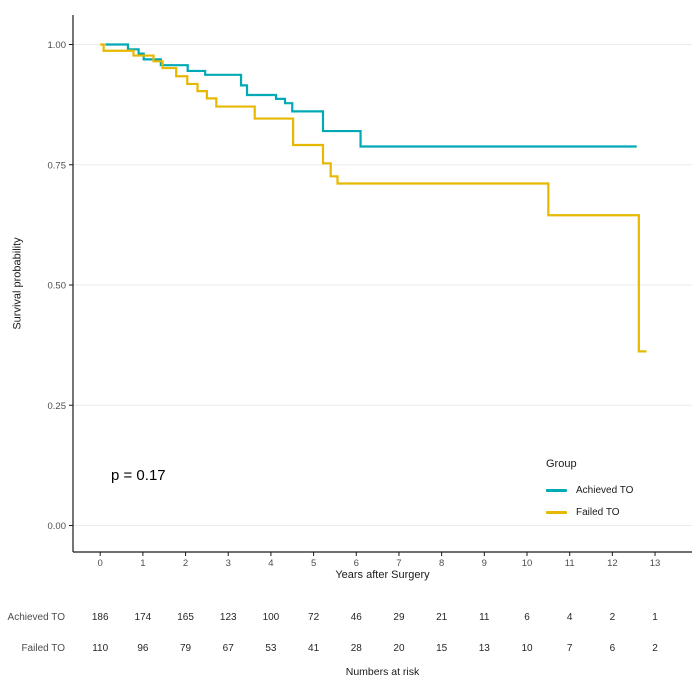 The width and height of the screenshot is (697, 690). Describe the element at coordinates (143, 648) in the screenshot. I see `risk-value: 96` at that location.